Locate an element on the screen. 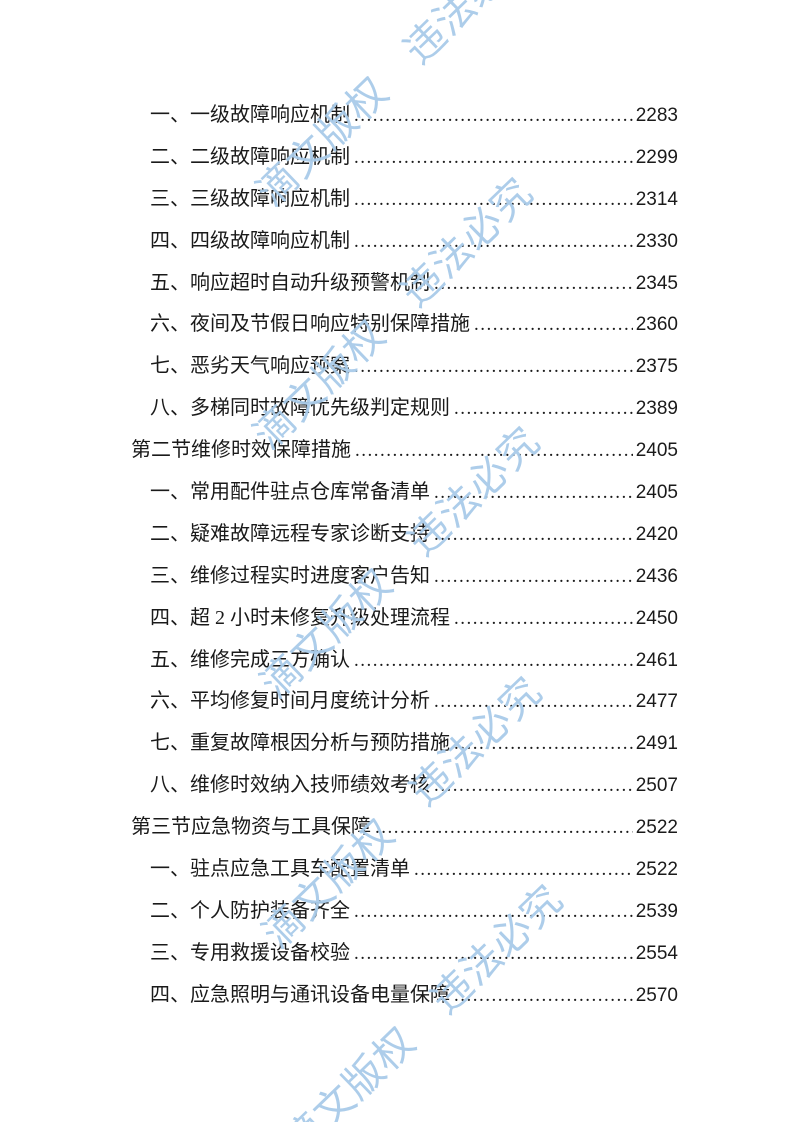 The height and width of the screenshot is (1122, 793). toc-entry-label: 三、专用救援设备校验 is located at coordinates (250, 952).